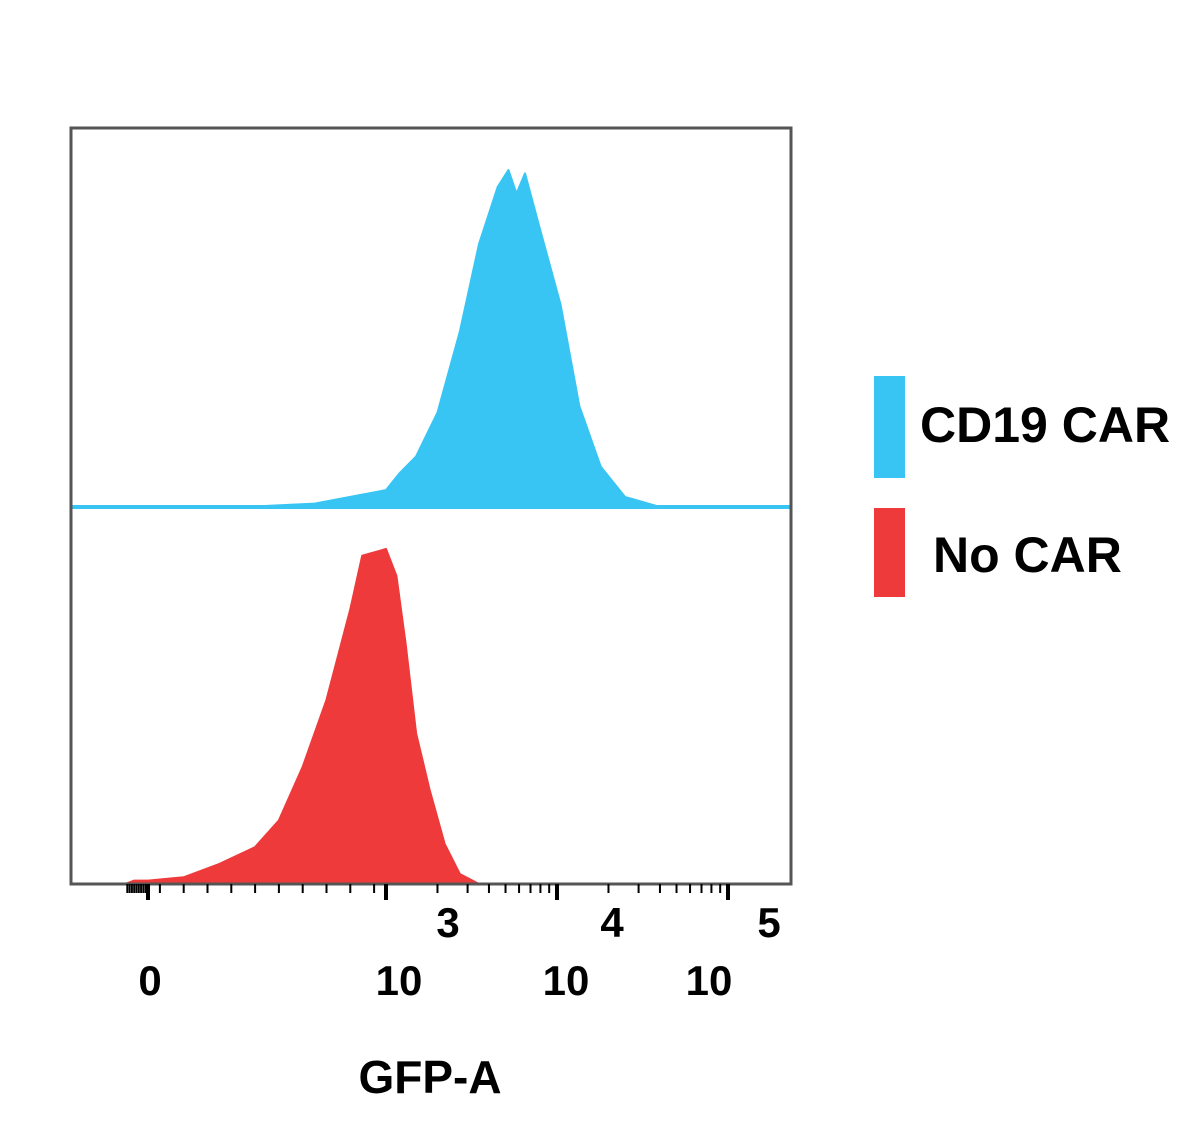  I want to click on x-tick-exponent: 3, so click(447, 922).